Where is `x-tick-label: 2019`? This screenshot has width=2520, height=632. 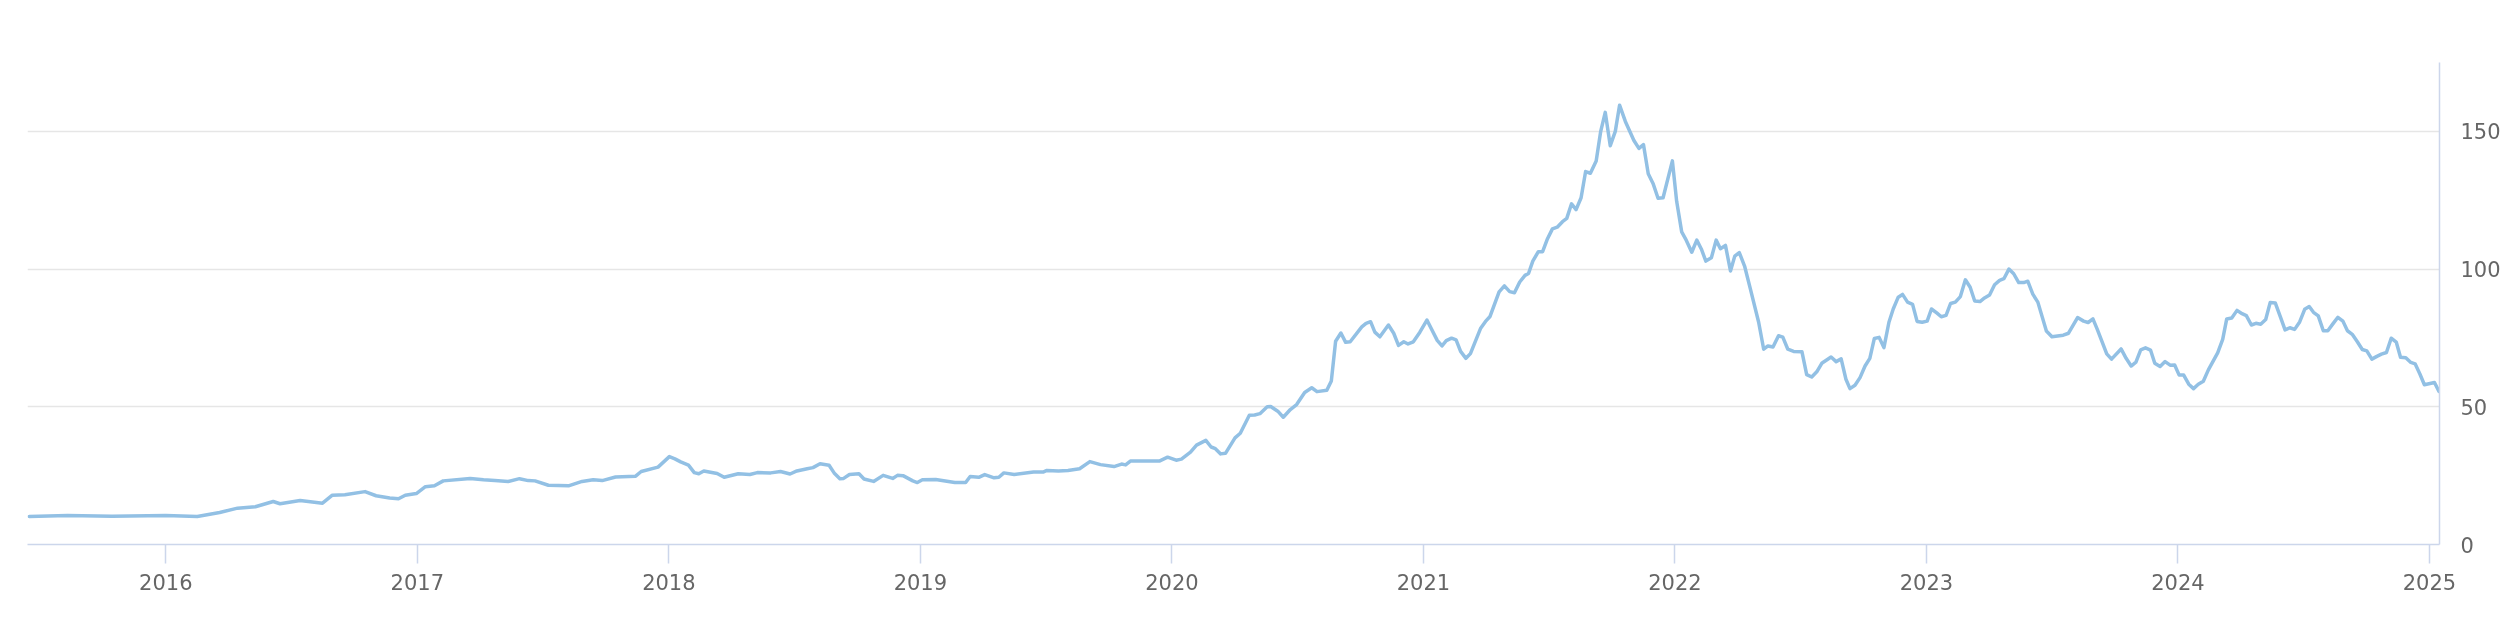
x-tick-label: 2019 is located at coordinates (920, 582).